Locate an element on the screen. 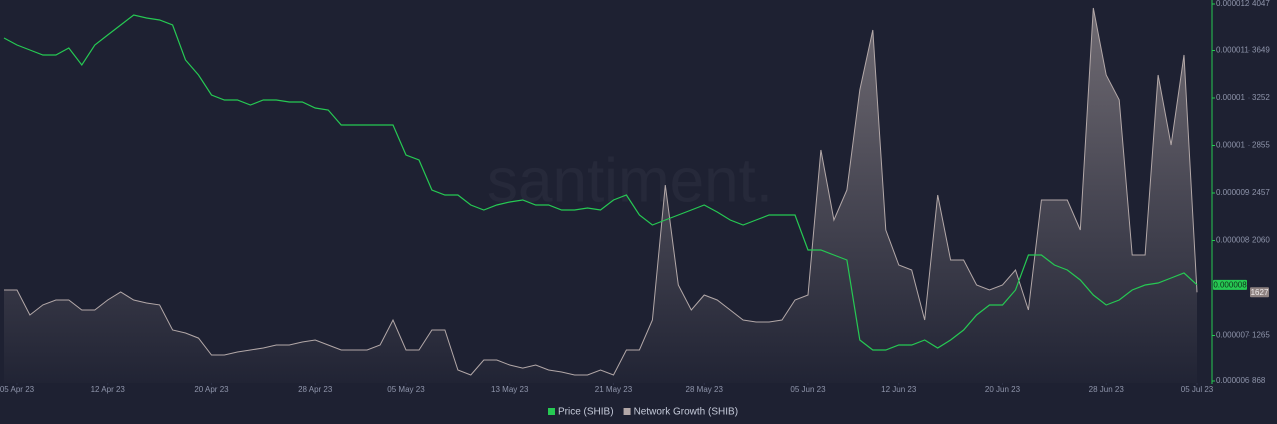  x-tick-label: 28 May 23 is located at coordinates (705, 389).